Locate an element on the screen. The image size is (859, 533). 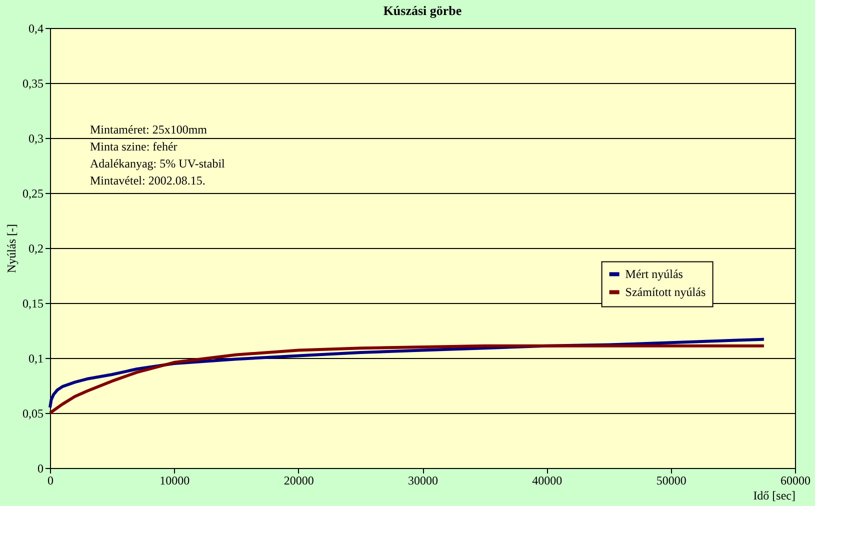
legend-label: Mért nyúlás is located at coordinates (654, 274).